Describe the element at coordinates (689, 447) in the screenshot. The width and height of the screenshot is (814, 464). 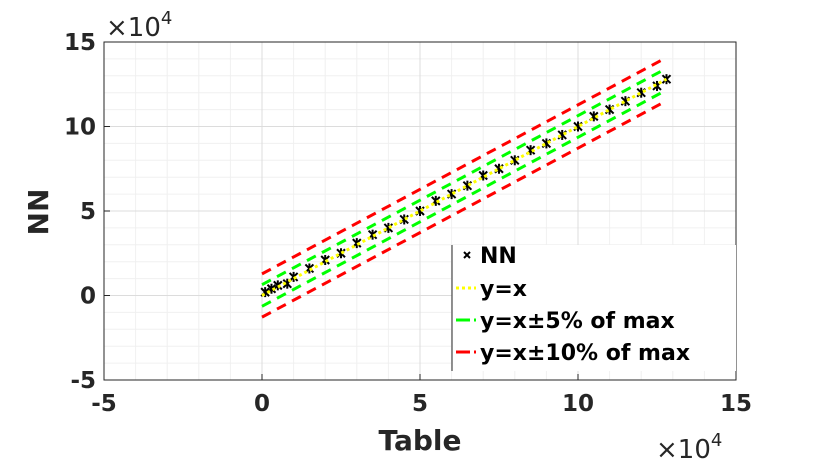
I see `x-axis-multiplier: ×10⁴` at that location.